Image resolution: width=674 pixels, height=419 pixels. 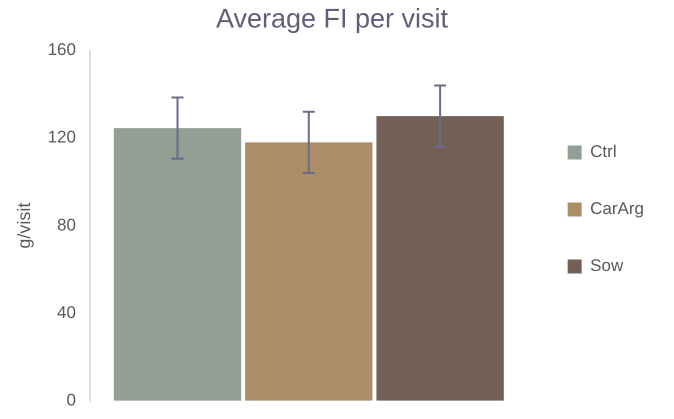 I want to click on y-tick-label: 80, so click(x=66, y=224).